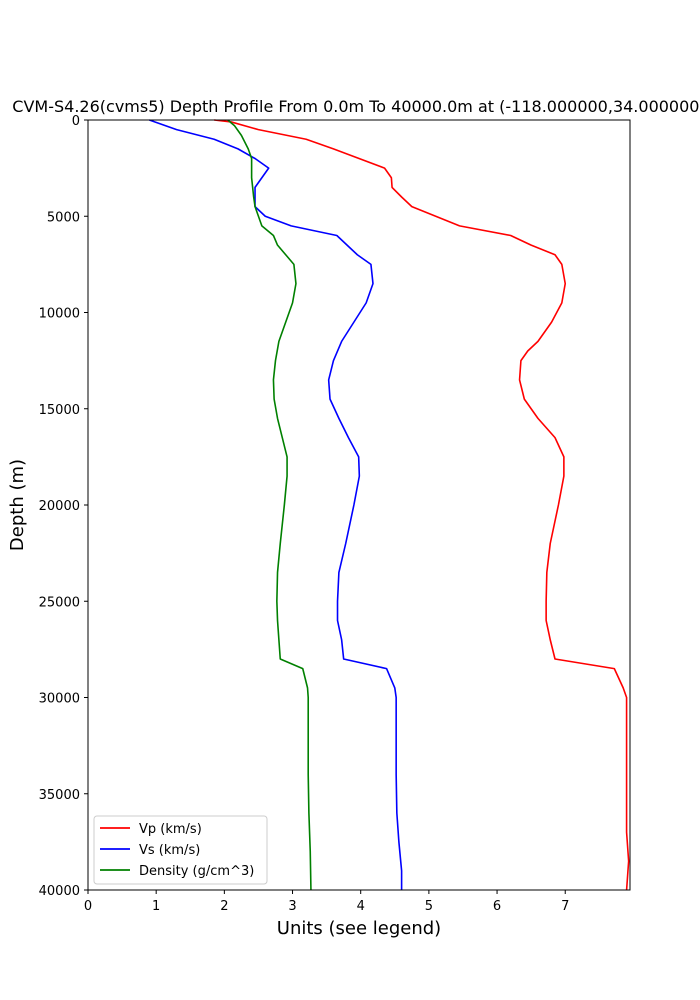  I want to click on y-tick-label: 10000, so click(59, 314).